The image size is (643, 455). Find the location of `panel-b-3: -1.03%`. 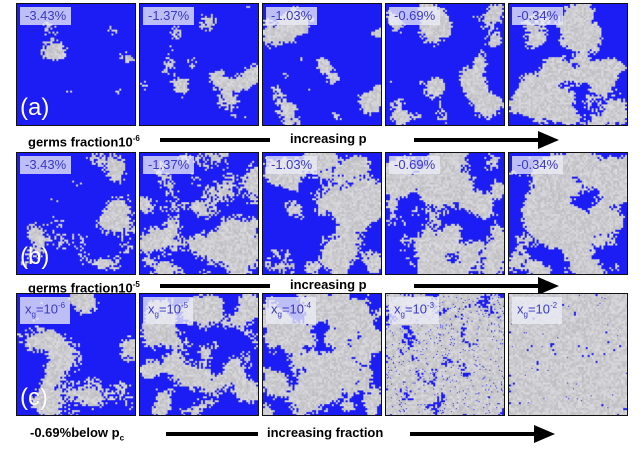

panel-b-3: -1.03% is located at coordinates (322, 213).